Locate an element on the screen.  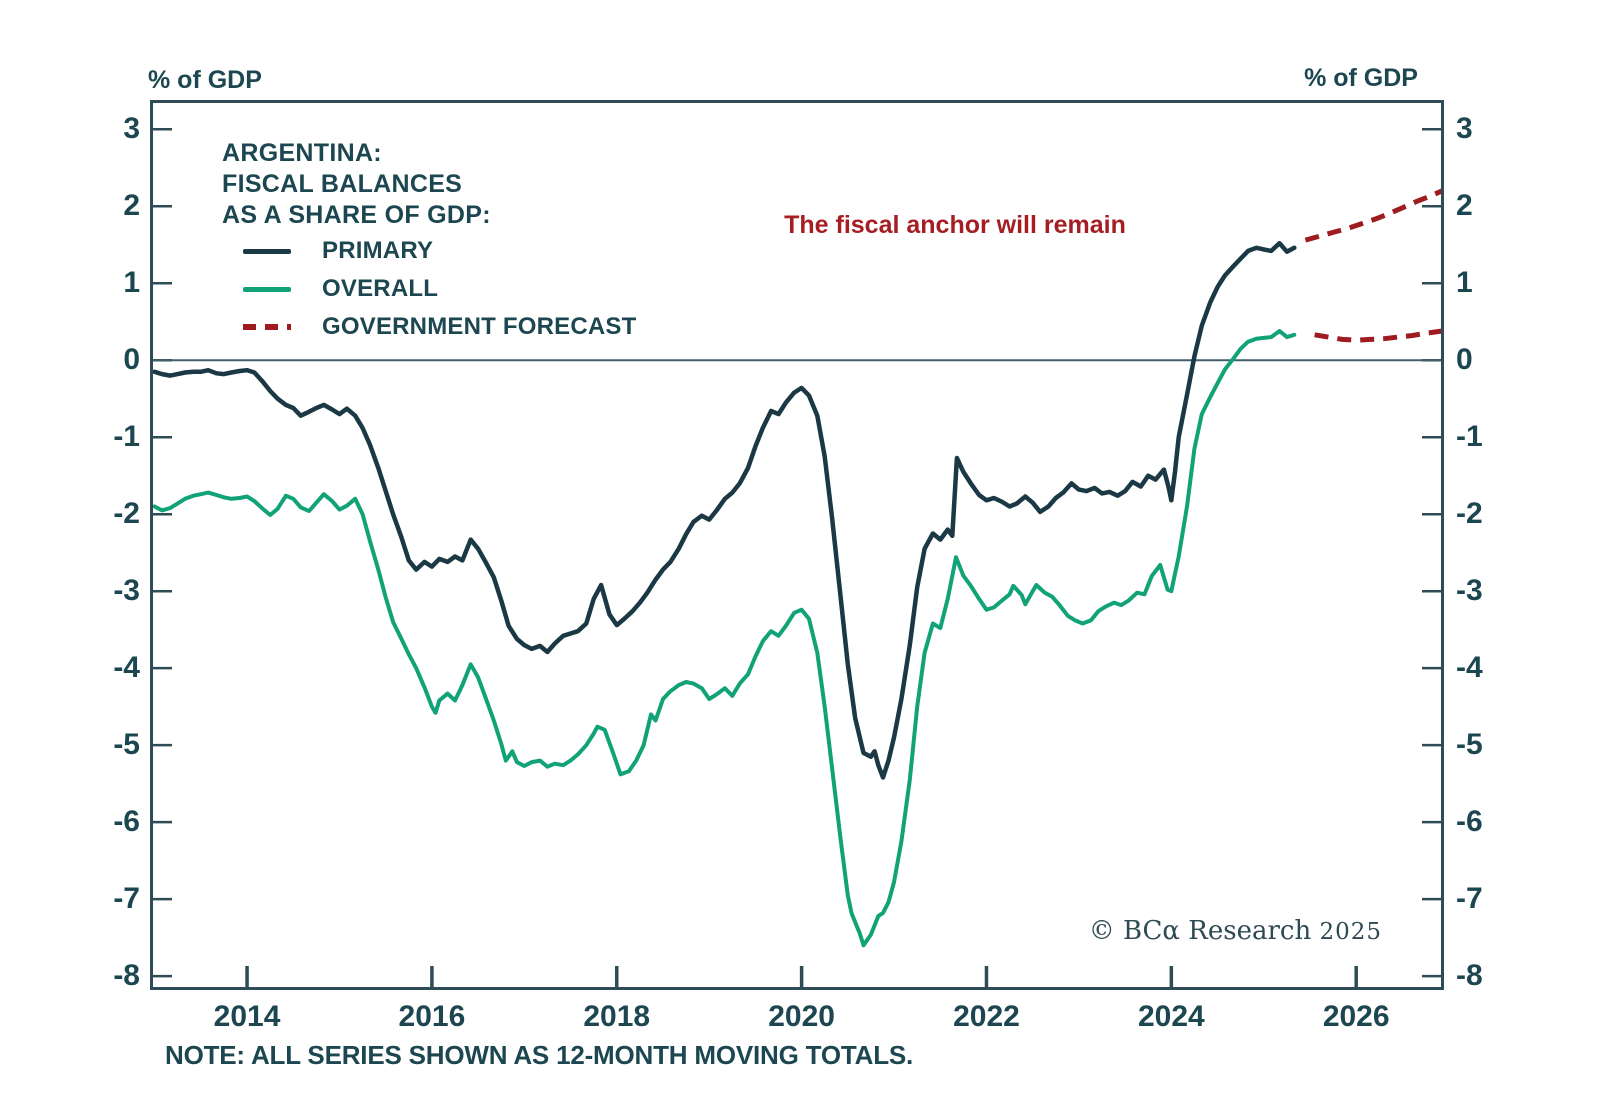
y-tick-label-right: 3 is located at coordinates (1464, 129).